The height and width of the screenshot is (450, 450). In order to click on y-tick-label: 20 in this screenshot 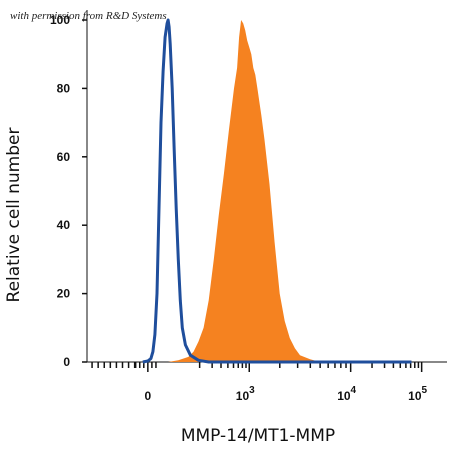, I will do `click(64, 294)`.